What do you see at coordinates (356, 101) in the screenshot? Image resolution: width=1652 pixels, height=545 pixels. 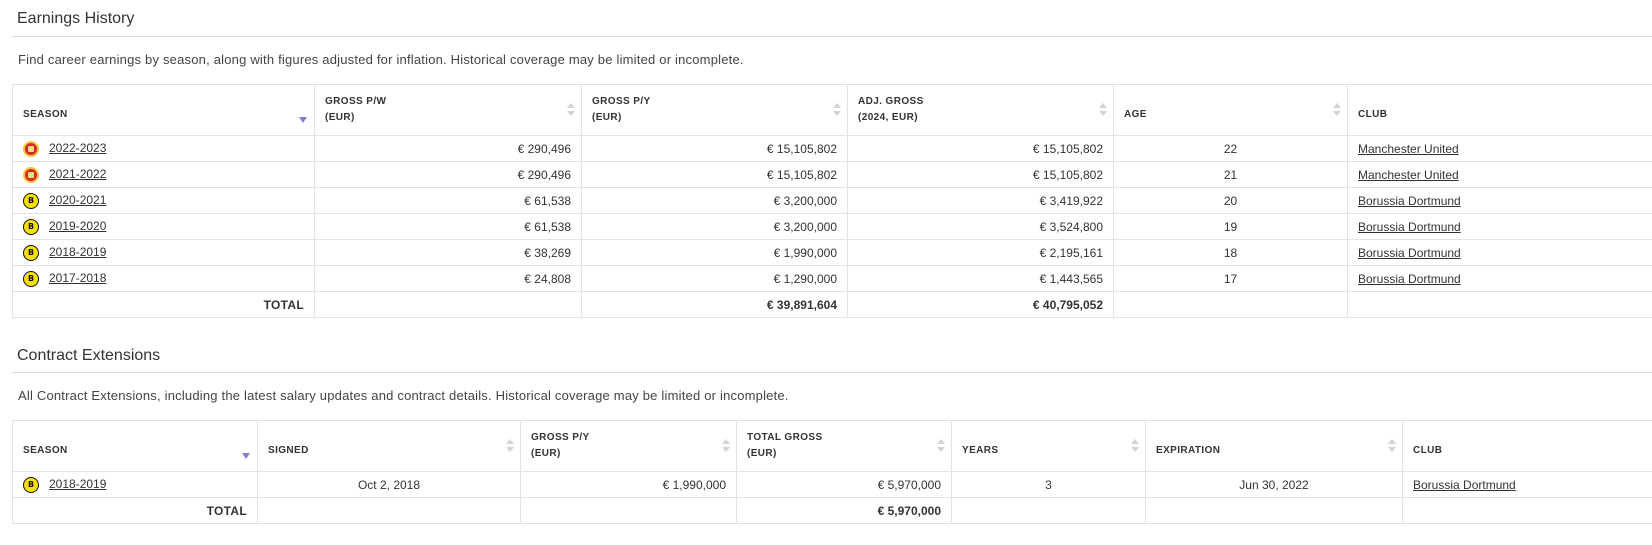 I see `col-header-gross-pw-label: GROSS P/W` at bounding box center [356, 101].